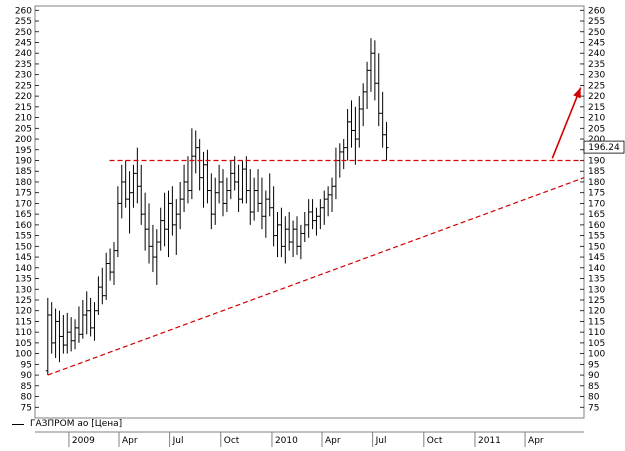  I want to click on y-tick-label-right: 240, so click(596, 54).